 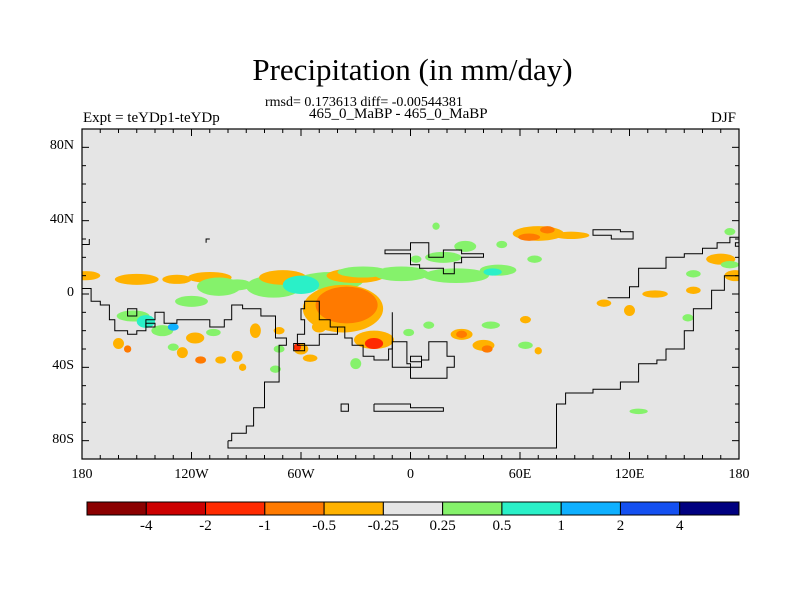 What do you see at coordinates (442, 526) in the screenshot?
I see `colorbar-label: 0.25` at bounding box center [442, 526].